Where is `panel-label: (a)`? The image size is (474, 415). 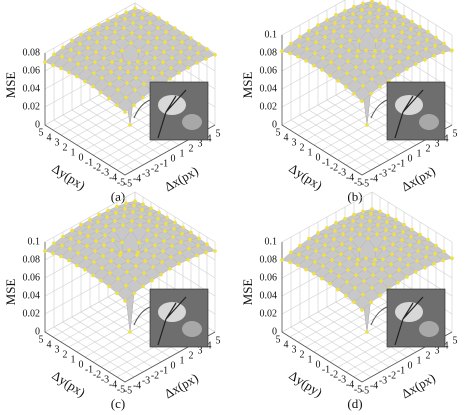
panel-label: (a) is located at coordinates (118, 196).